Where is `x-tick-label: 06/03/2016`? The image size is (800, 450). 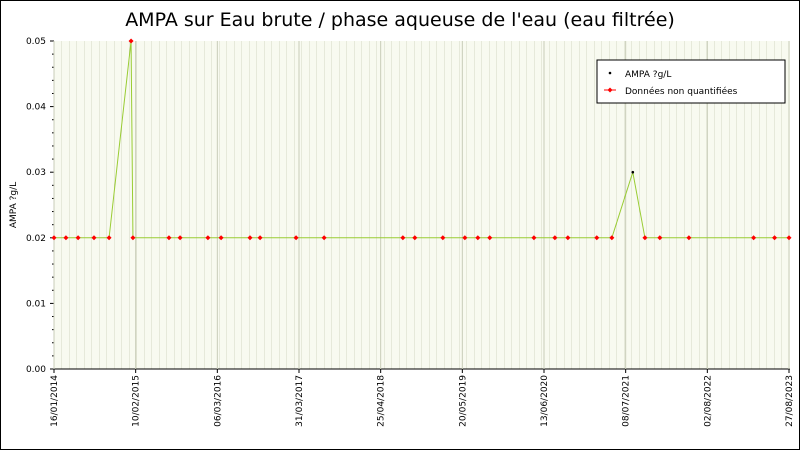 x-tick-label: 06/03/2016 is located at coordinates (218, 401).